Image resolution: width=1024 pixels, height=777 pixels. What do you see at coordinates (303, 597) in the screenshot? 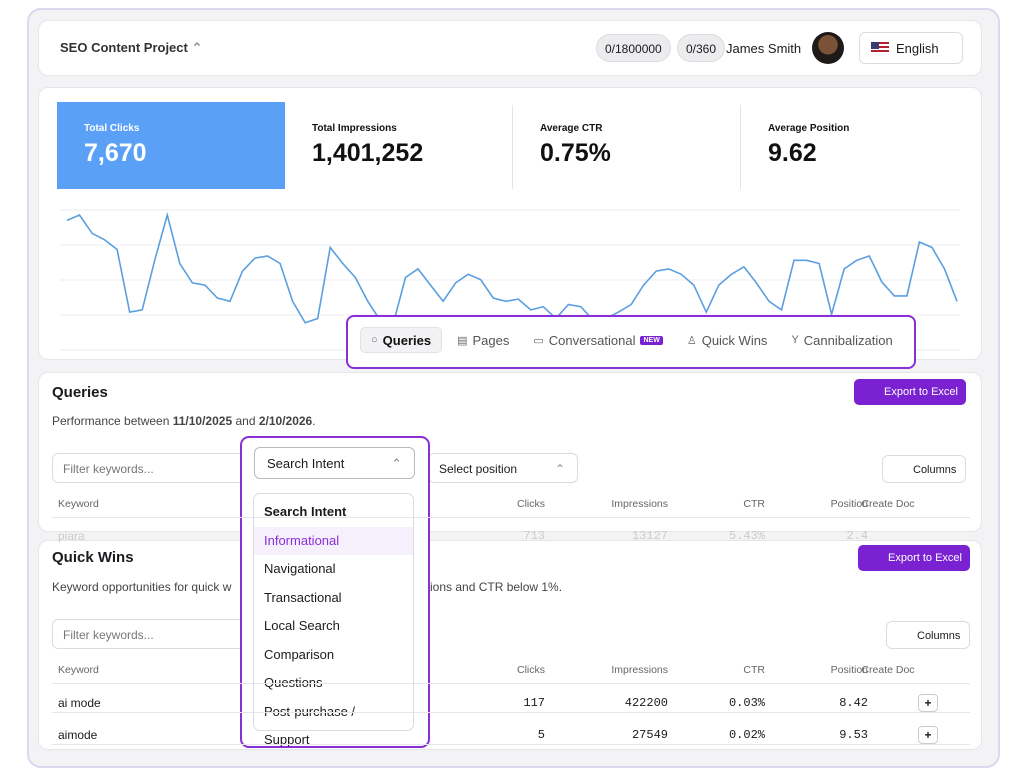
I see `dropdown-item: Transactional` at bounding box center [303, 597].